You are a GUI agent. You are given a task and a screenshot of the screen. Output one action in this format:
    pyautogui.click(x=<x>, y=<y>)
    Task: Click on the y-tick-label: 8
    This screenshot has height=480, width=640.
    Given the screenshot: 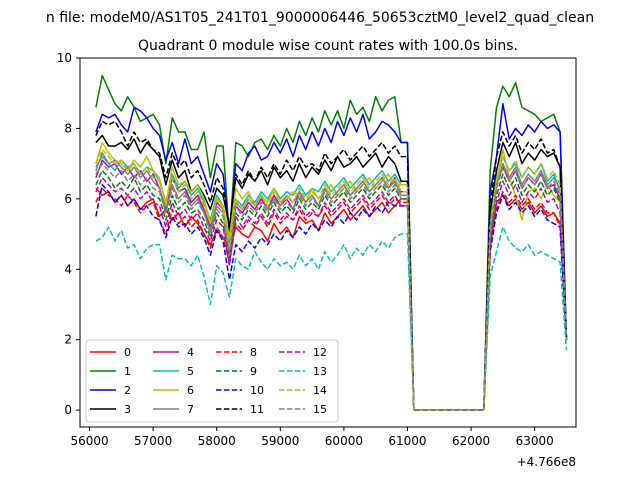 What is the action you would take?
    pyautogui.click(x=68, y=128)
    